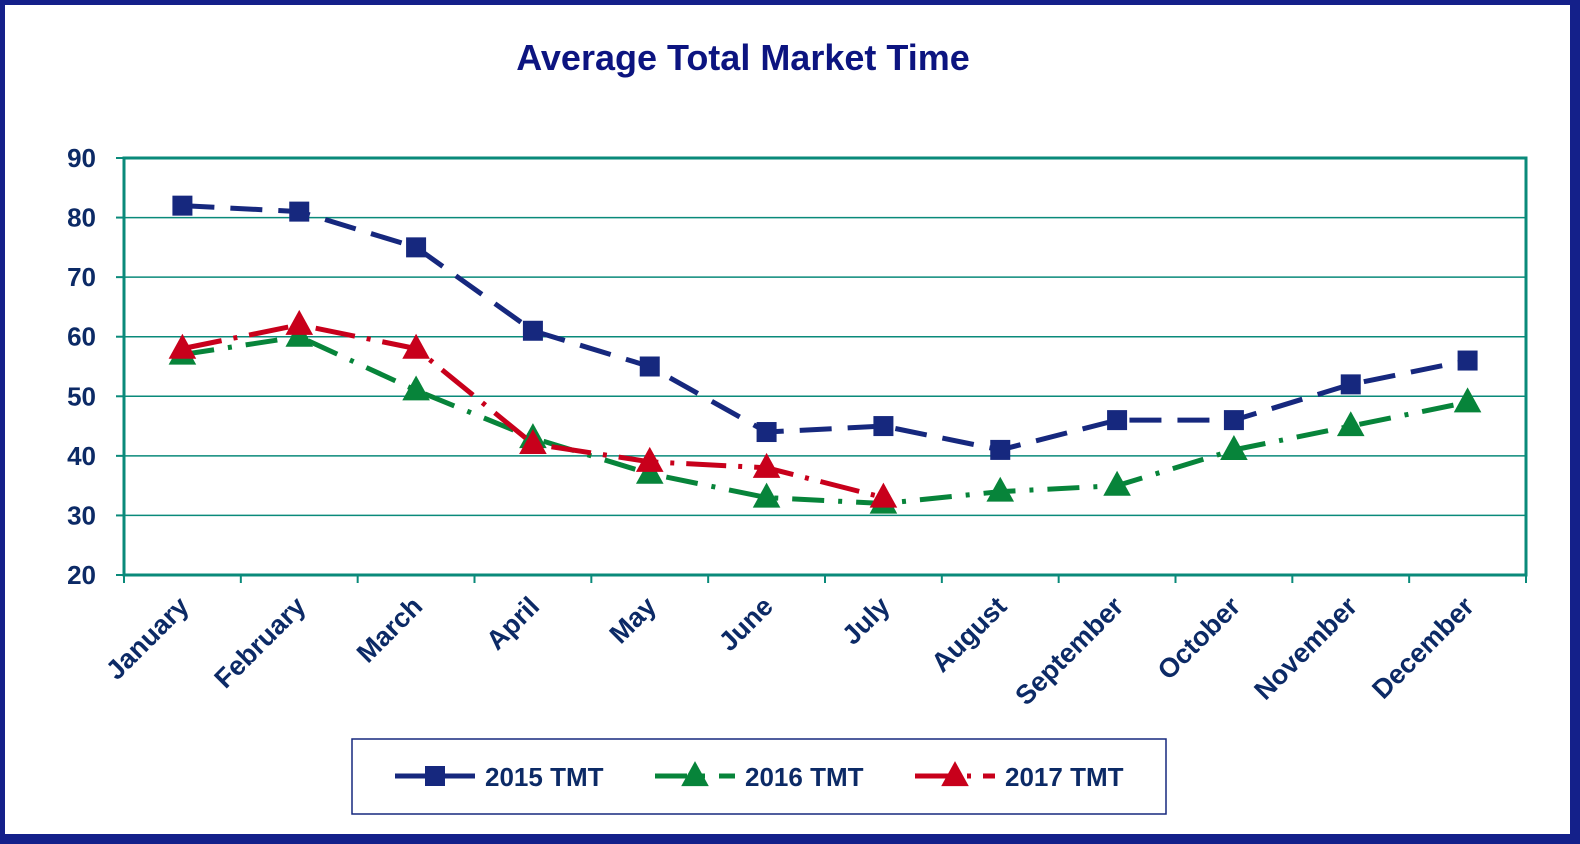  I want to click on y-tick-label: 70, so click(81, 277).